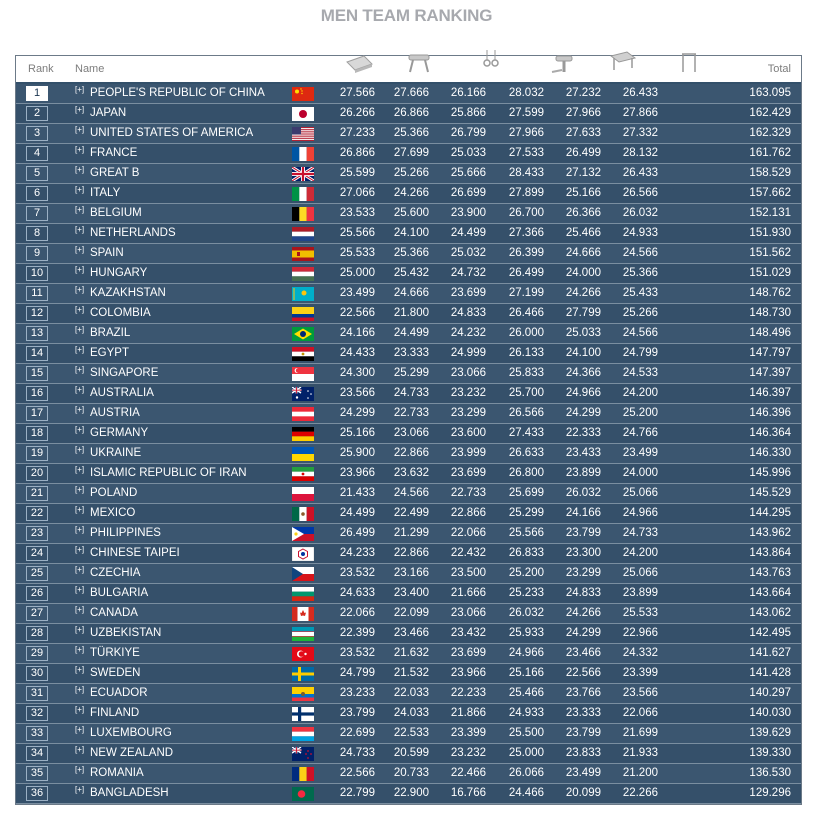 The image size is (813, 813). What do you see at coordinates (689, 63) in the screenshot?
I see `horizontal-bar-icon` at bounding box center [689, 63].